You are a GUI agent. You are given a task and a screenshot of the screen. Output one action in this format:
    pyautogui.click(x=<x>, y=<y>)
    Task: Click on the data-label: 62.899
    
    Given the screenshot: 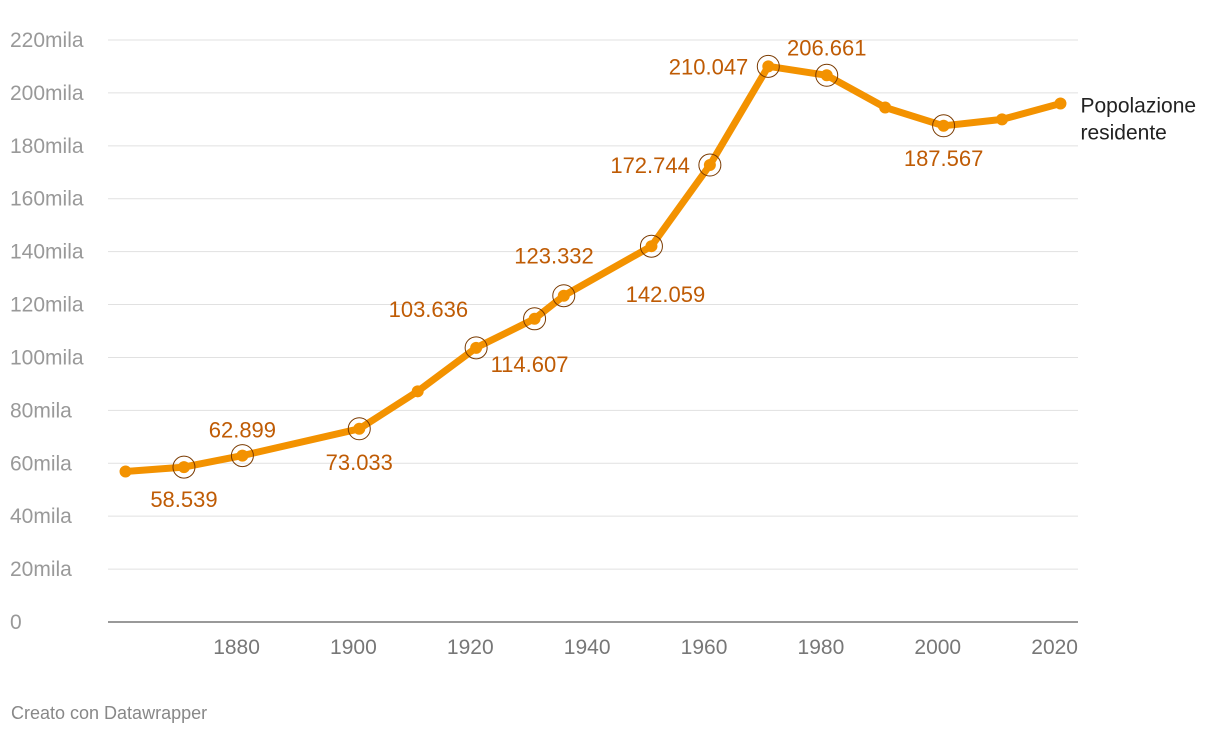 What is the action you would take?
    pyautogui.click(x=242, y=430)
    